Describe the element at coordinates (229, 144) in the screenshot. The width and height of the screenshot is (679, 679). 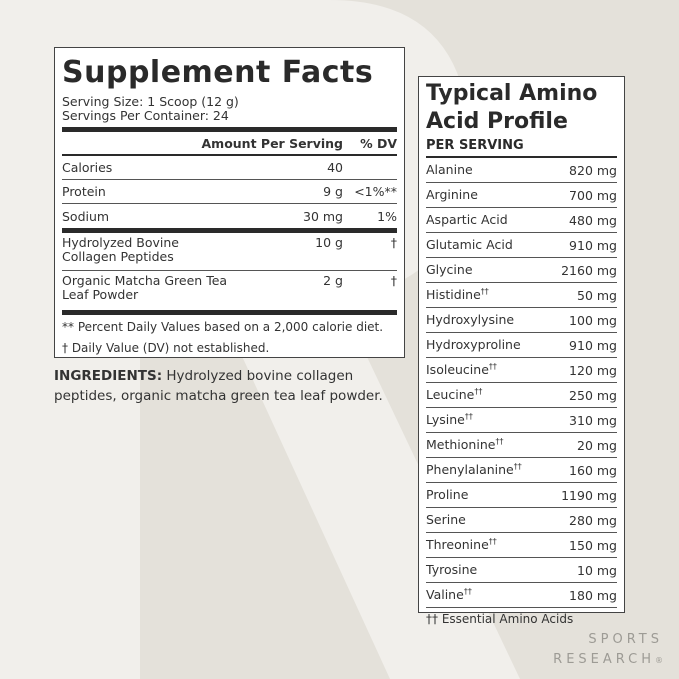
I see `table-header: Amount Per Serving% DV` at that location.